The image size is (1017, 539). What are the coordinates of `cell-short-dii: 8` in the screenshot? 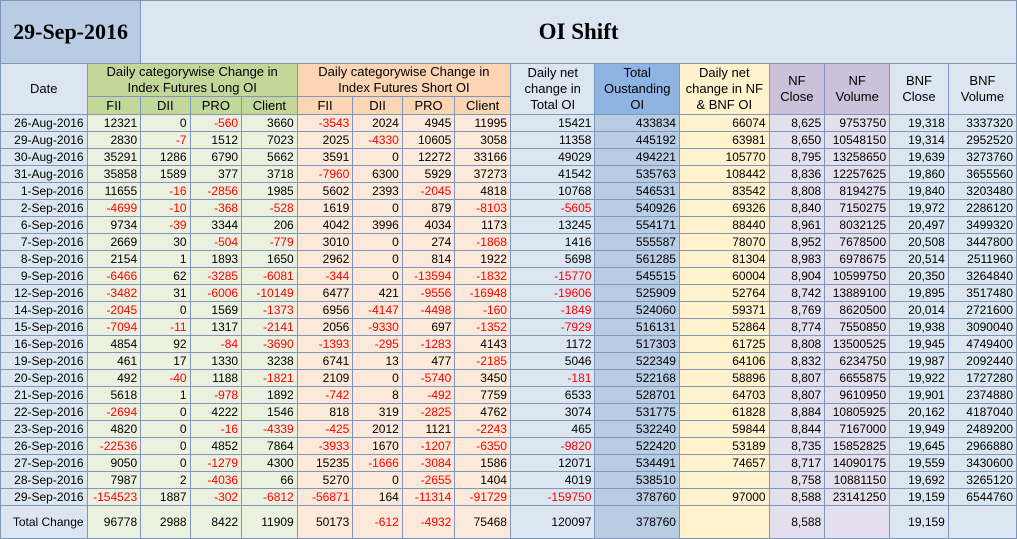 It's located at (377, 395).